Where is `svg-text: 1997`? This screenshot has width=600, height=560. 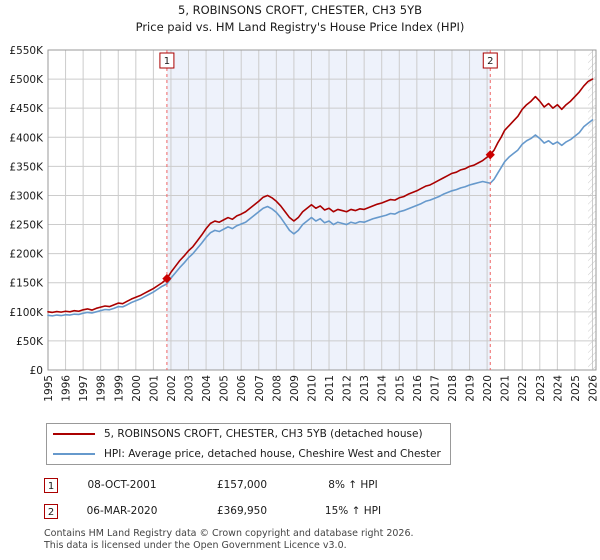
svg-text: 1997 is located at coordinates (84, 388).